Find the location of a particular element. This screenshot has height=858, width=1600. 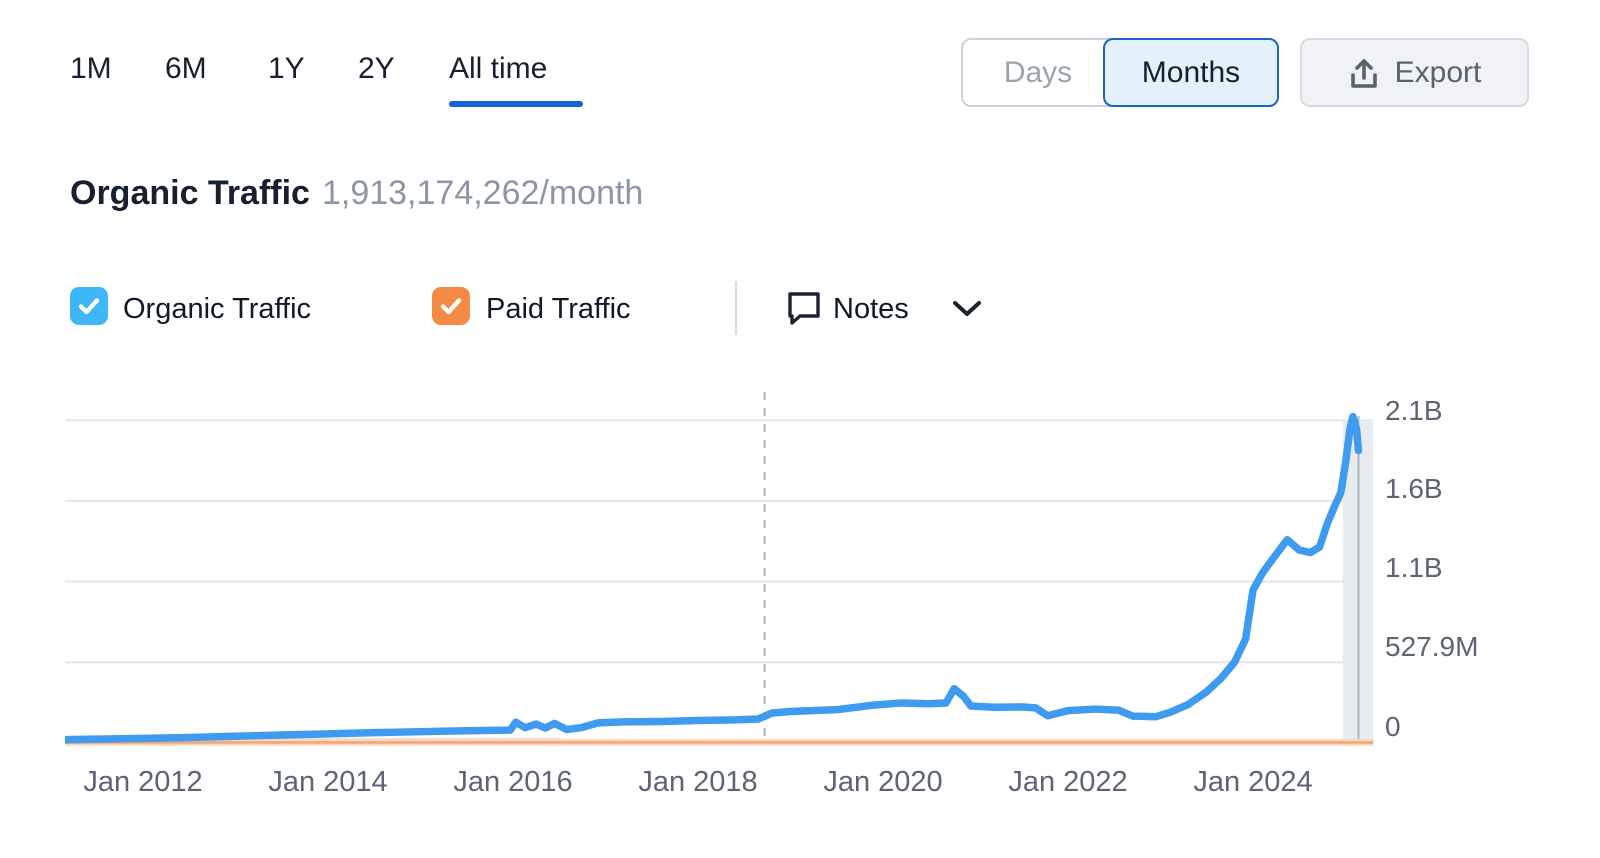

tab-range-1m: 1M is located at coordinates (91, 68).